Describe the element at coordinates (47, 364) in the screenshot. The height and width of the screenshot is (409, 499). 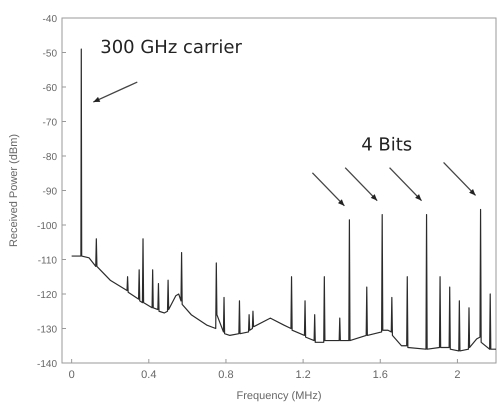
I see `y-tick-label: -140` at that location.